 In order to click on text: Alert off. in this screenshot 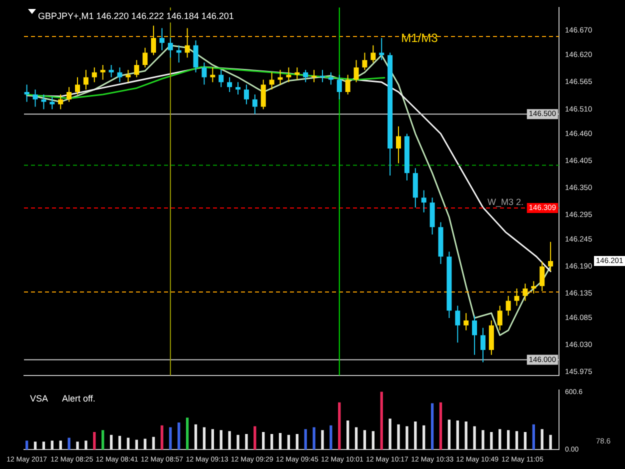, I will do `click(79, 399)`.